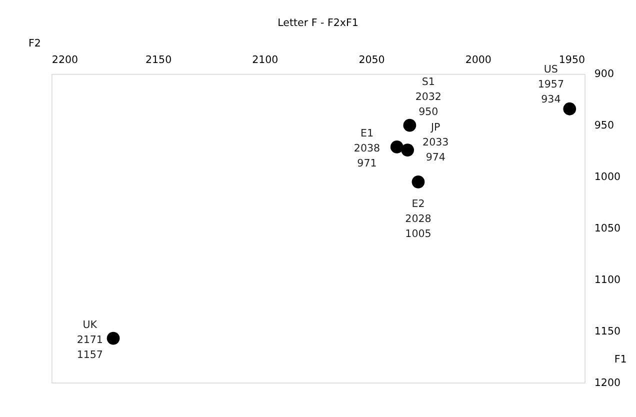  Describe the element at coordinates (604, 74) in the screenshot. I see `y-tick-label: 900` at that location.